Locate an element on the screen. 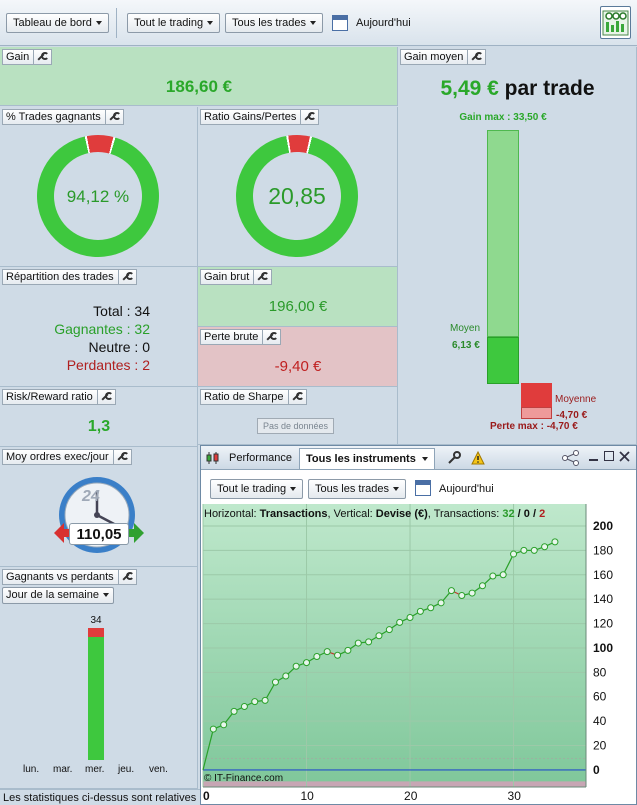 The height and width of the screenshot is (805, 637). repartition-neutre: Neutre : 0 is located at coordinates (119, 347).